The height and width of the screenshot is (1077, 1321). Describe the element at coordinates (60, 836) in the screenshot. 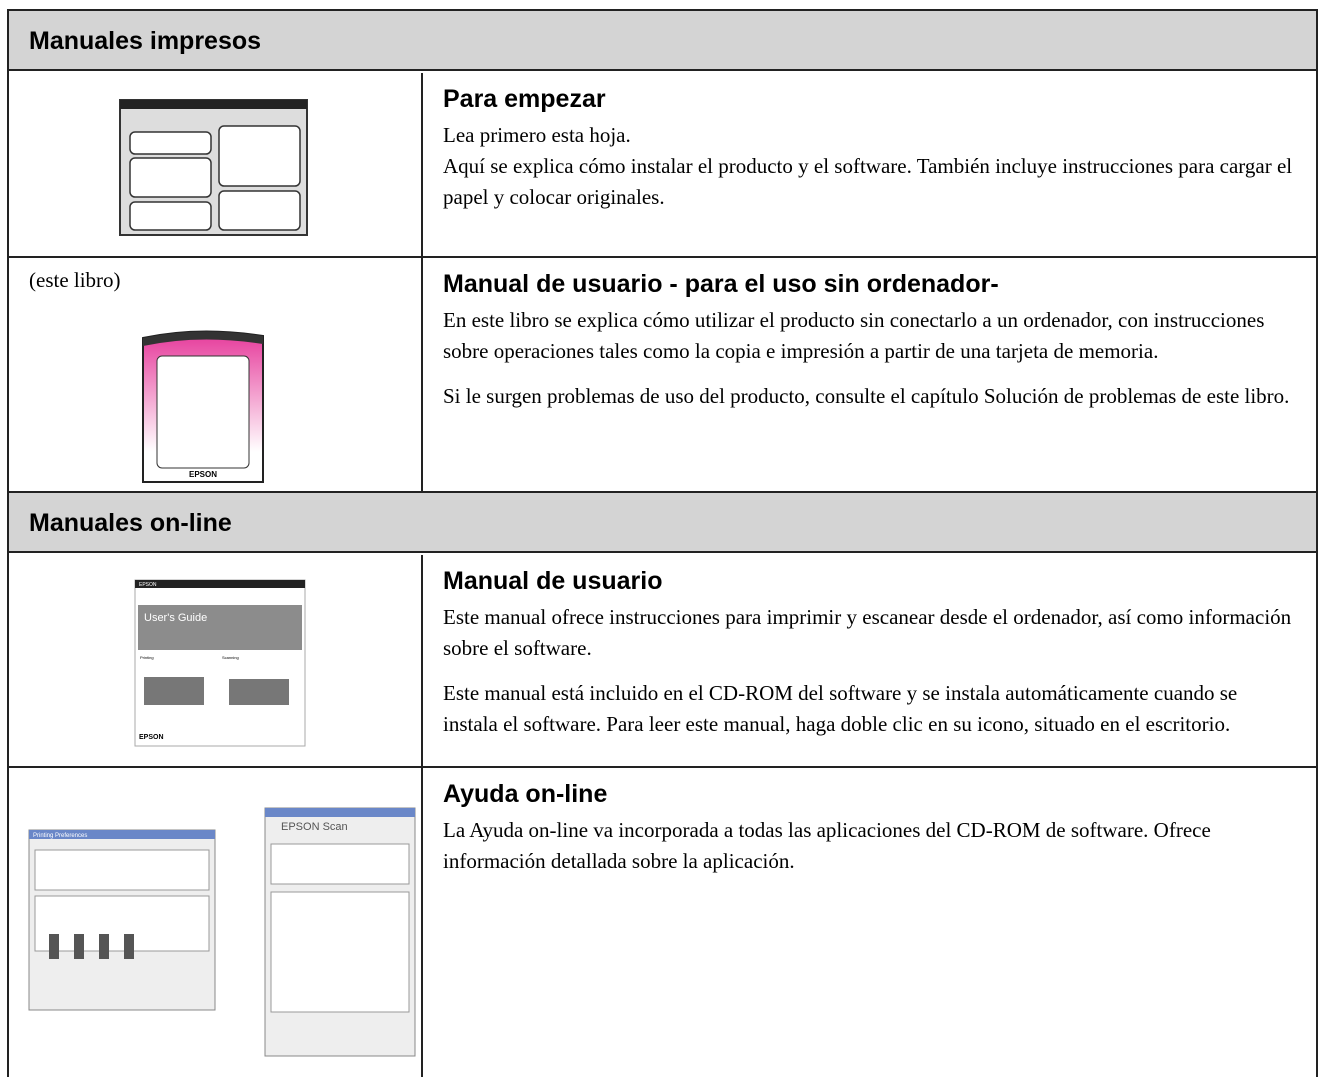

I see `image-text: Printing Preferences` at that location.